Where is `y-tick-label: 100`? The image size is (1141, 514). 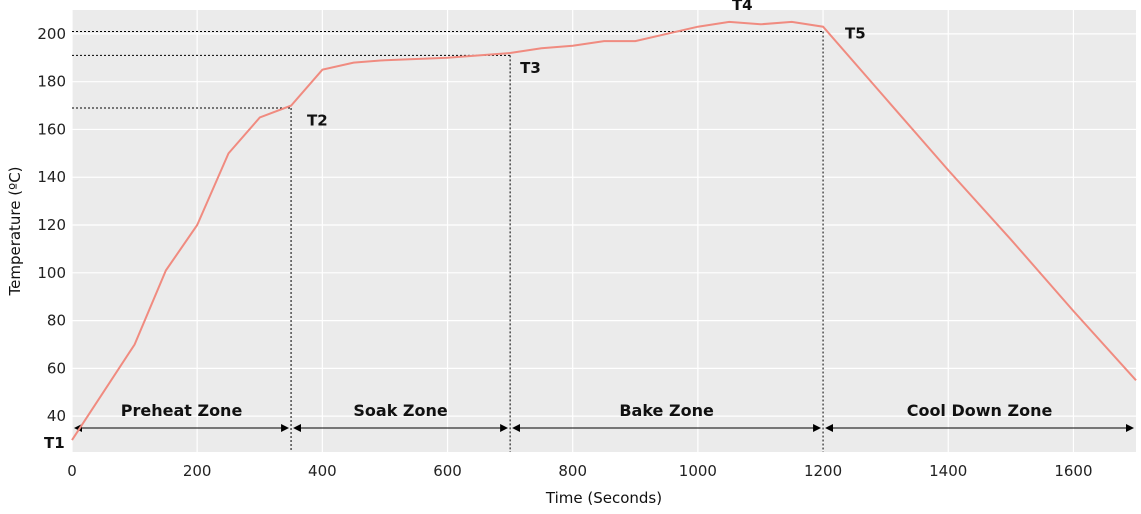
y-tick-label: 100 is located at coordinates (51, 273).